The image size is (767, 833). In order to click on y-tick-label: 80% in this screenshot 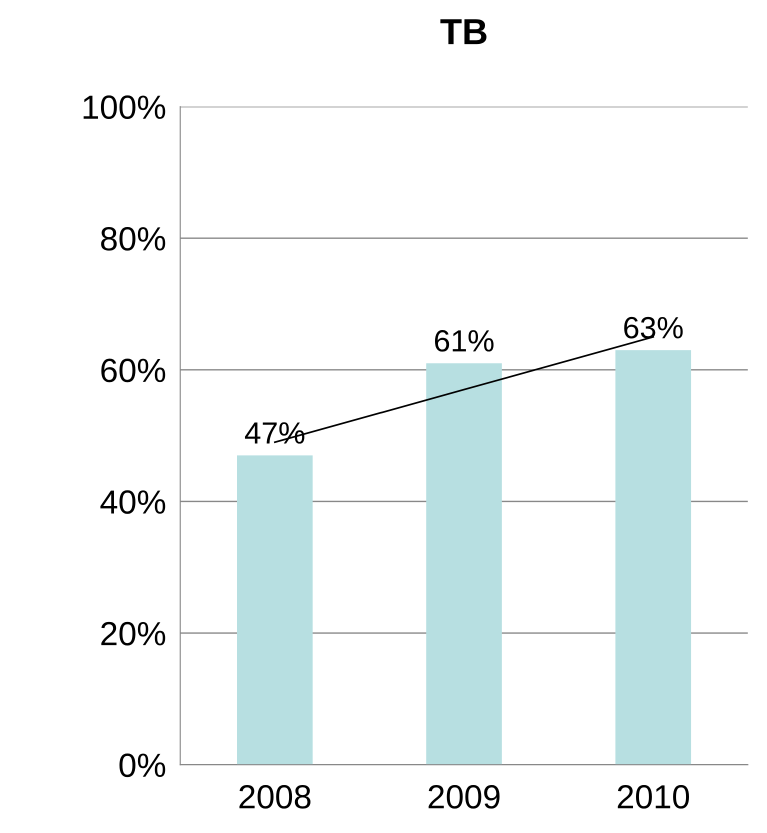, I will do `click(133, 239)`.